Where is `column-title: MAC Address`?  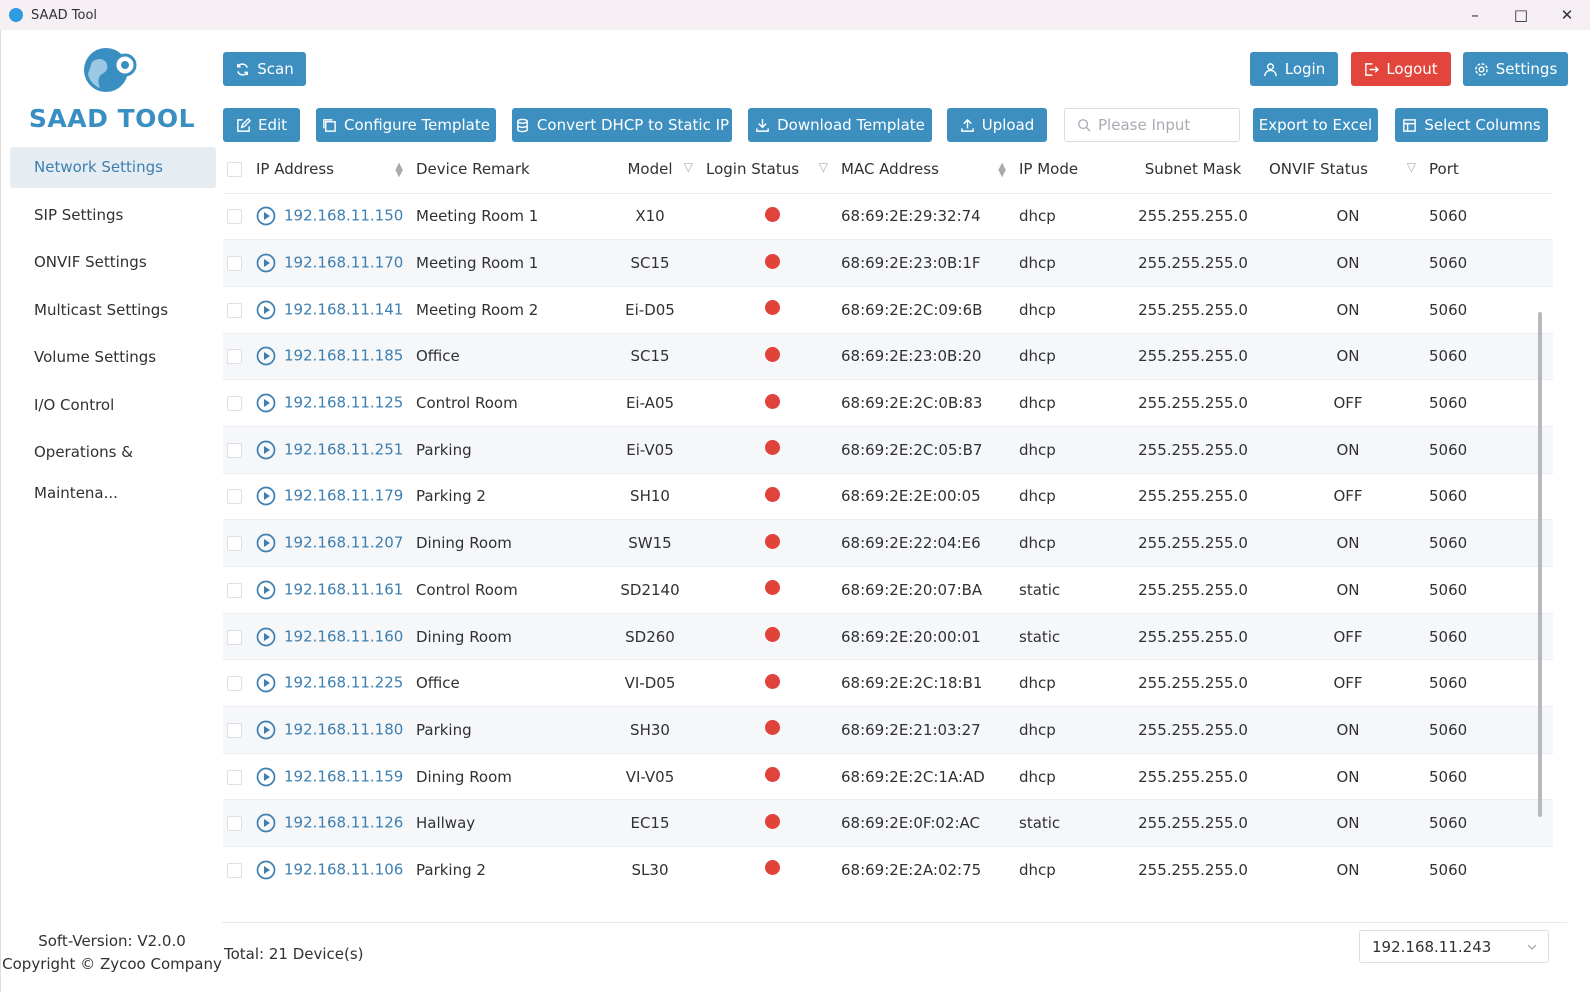 column-title: MAC Address is located at coordinates (890, 169).